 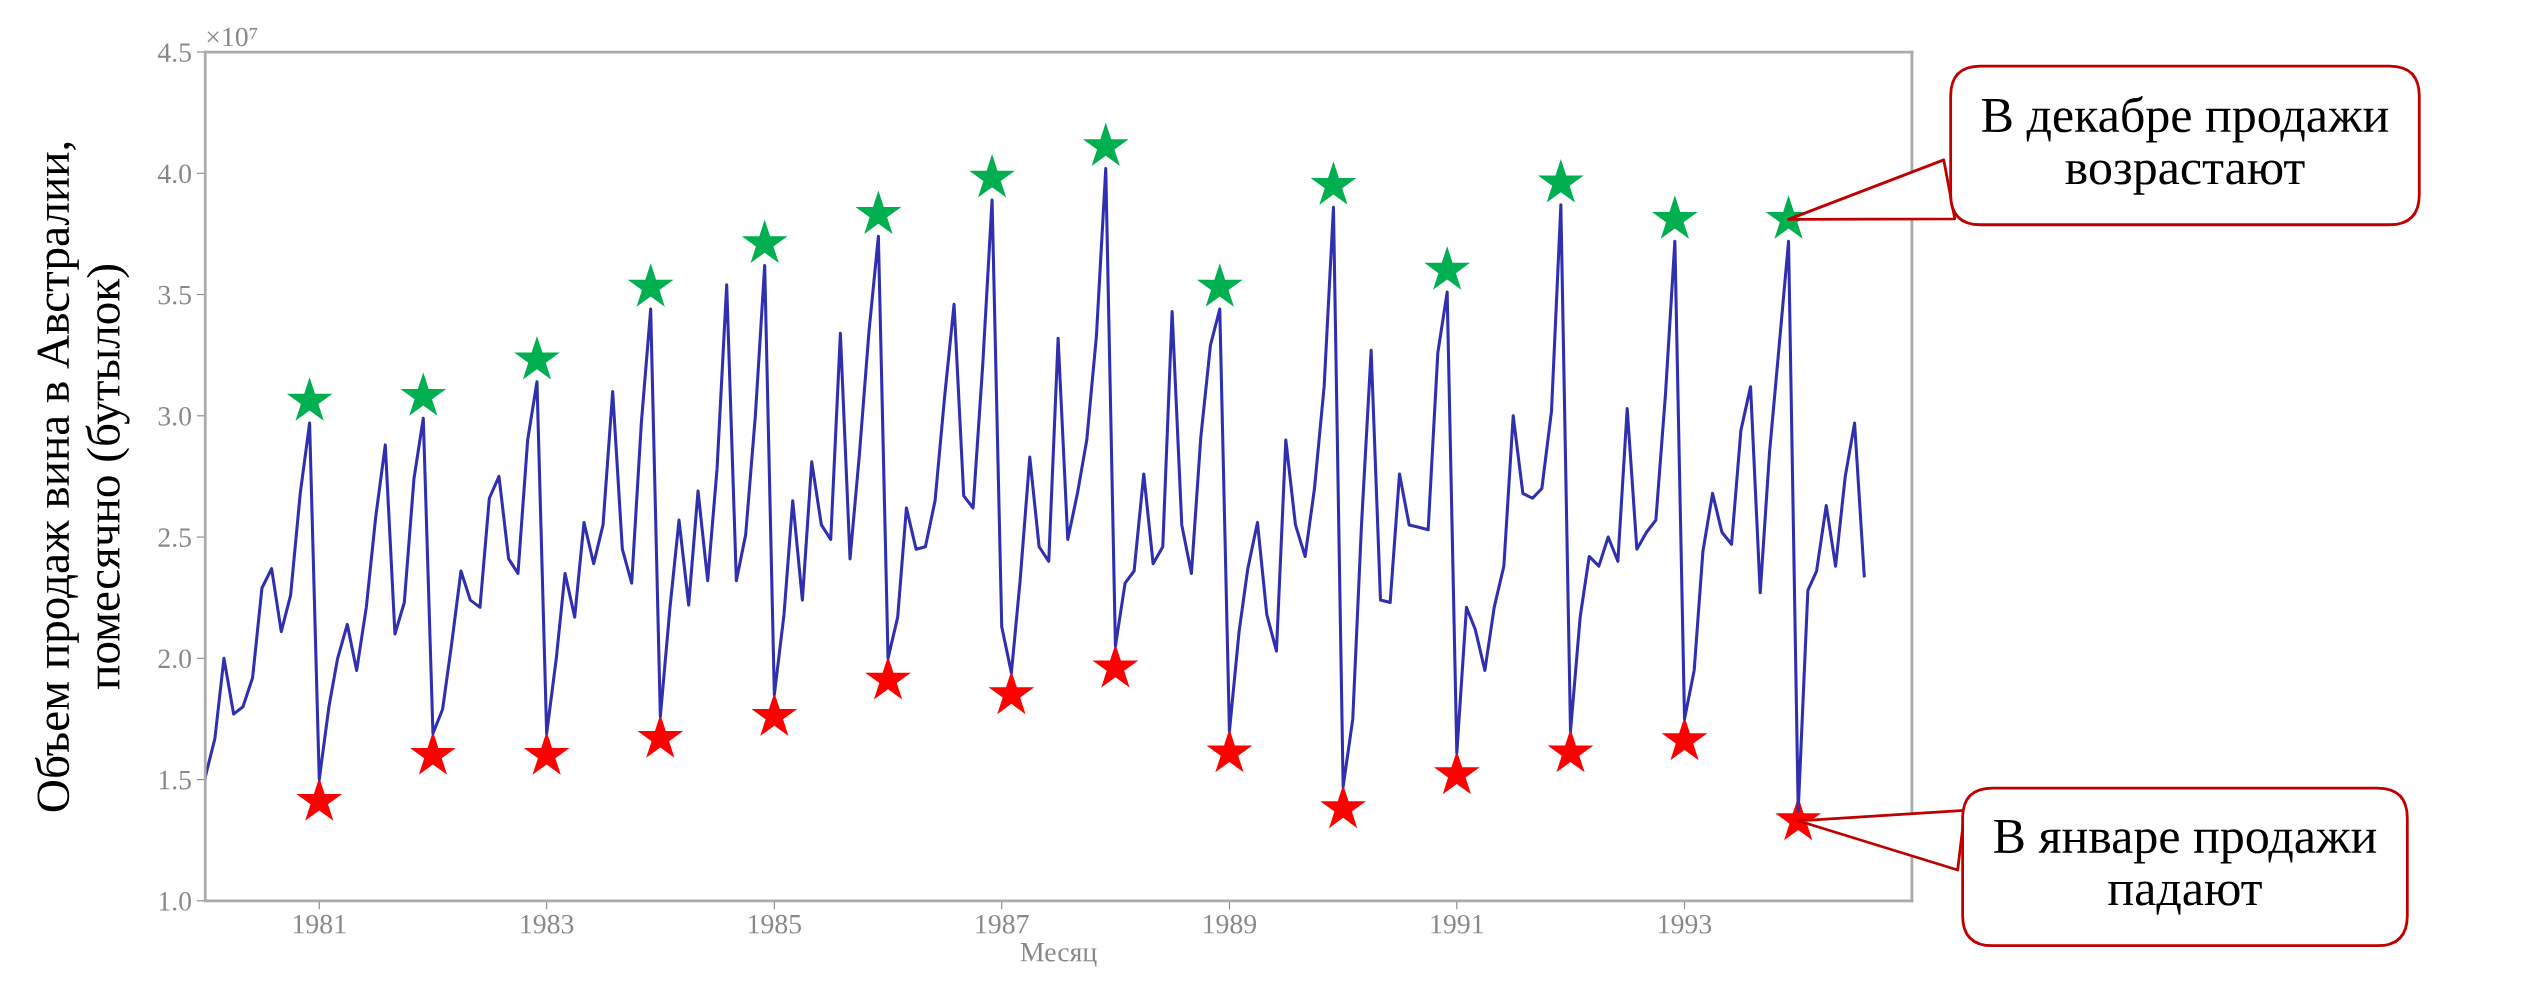 I want to click on x-tick-label: 1985, so click(x=775, y=924).